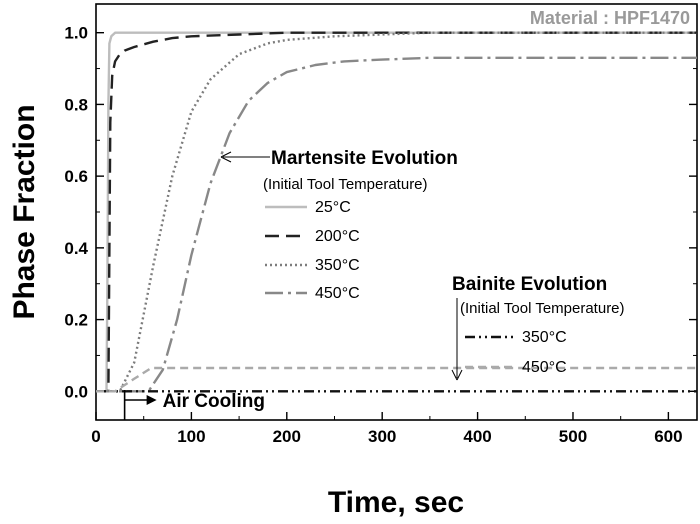 The height and width of the screenshot is (524, 700). What do you see at coordinates (76, 33) in the screenshot?
I see `y-tick-label: 1.0` at bounding box center [76, 33].